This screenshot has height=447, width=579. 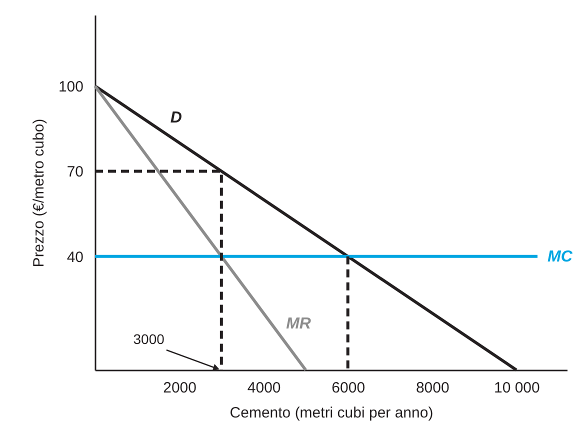 What do you see at coordinates (332, 413) in the screenshot?
I see `x-axis-title: Cemento (metri cubi per anno)` at bounding box center [332, 413].